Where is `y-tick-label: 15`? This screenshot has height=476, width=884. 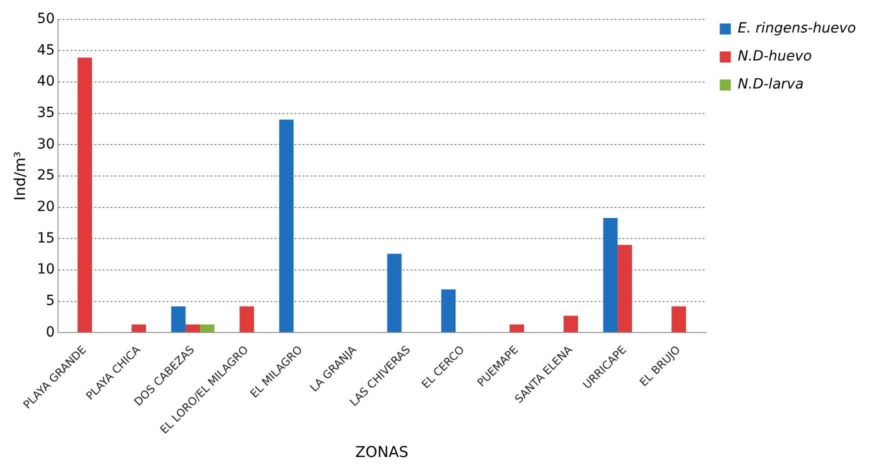 y-tick-label: 15 is located at coordinates (45, 238).